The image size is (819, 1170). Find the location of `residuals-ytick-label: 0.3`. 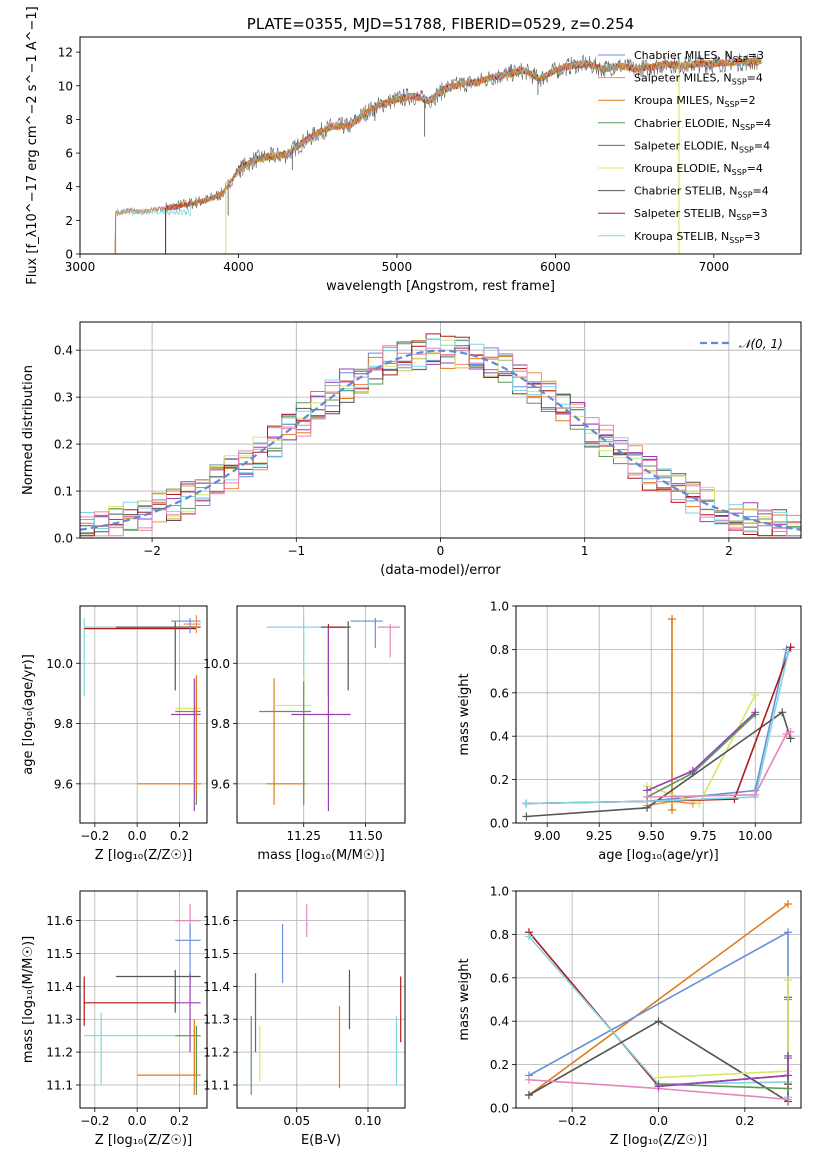

residuals-ytick-label: 0.3 is located at coordinates (63, 398).